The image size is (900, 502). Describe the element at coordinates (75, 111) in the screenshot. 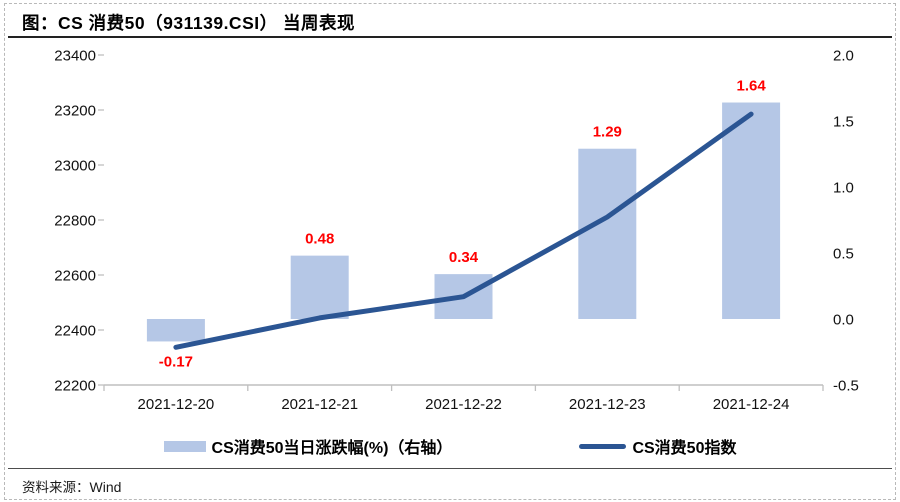

I see `left-axis-tick-label: 23200` at that location.